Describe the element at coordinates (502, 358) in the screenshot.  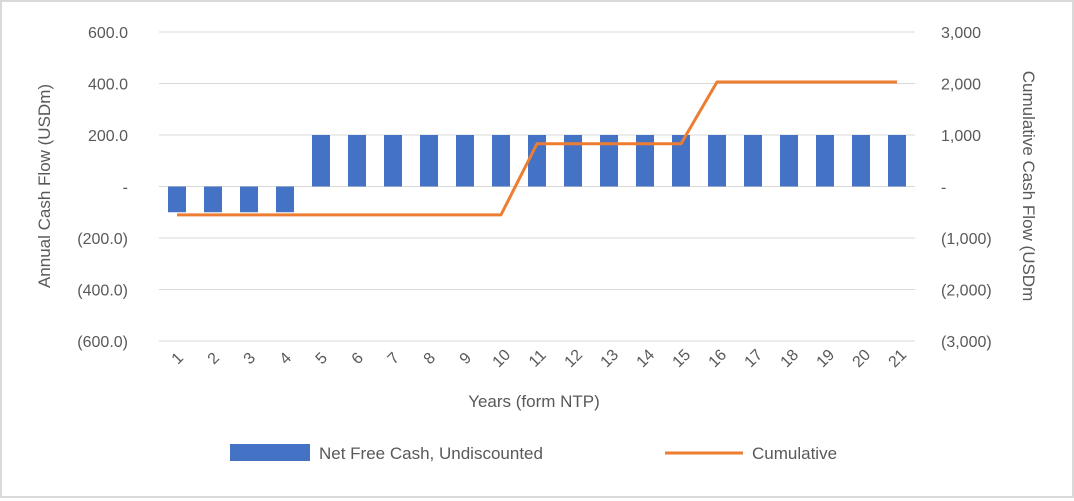
I see `x-tick-label: 10` at that location.